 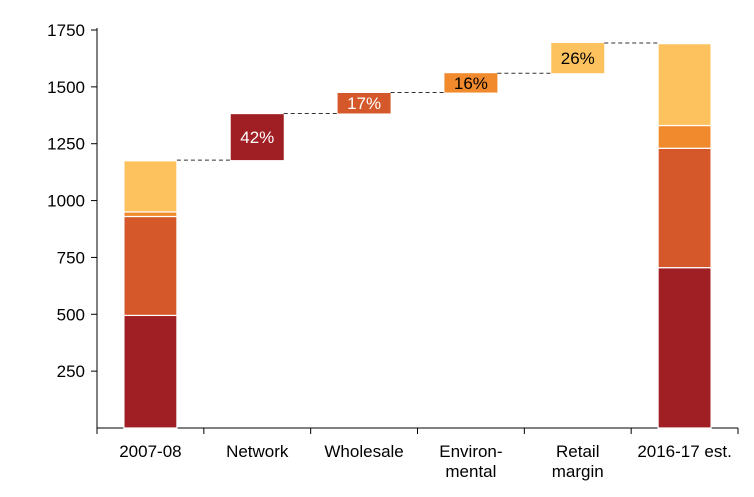 What do you see at coordinates (470, 451) in the screenshot?
I see `x-tick-label: Environ-` at bounding box center [470, 451].